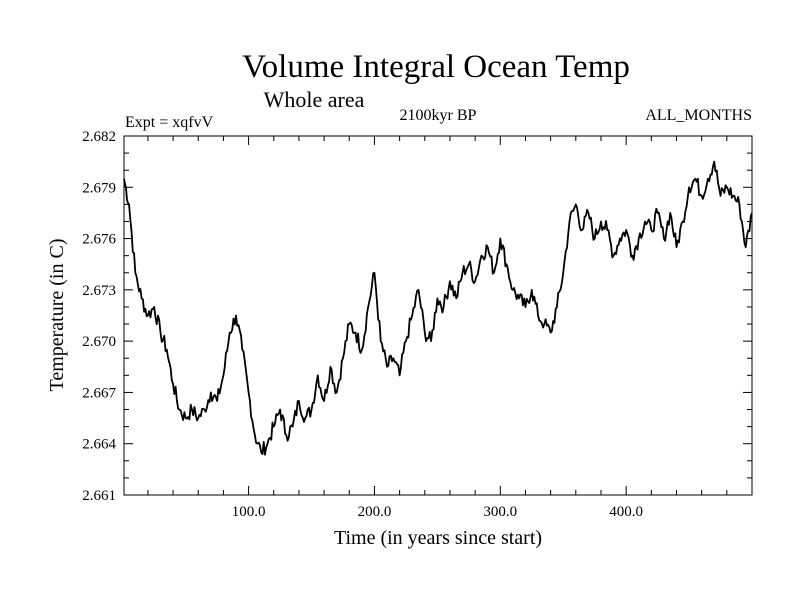 The width and height of the screenshot is (800, 600). Describe the element at coordinates (438, 538) in the screenshot. I see `x-axis-label: Time (in years since start)` at that location.